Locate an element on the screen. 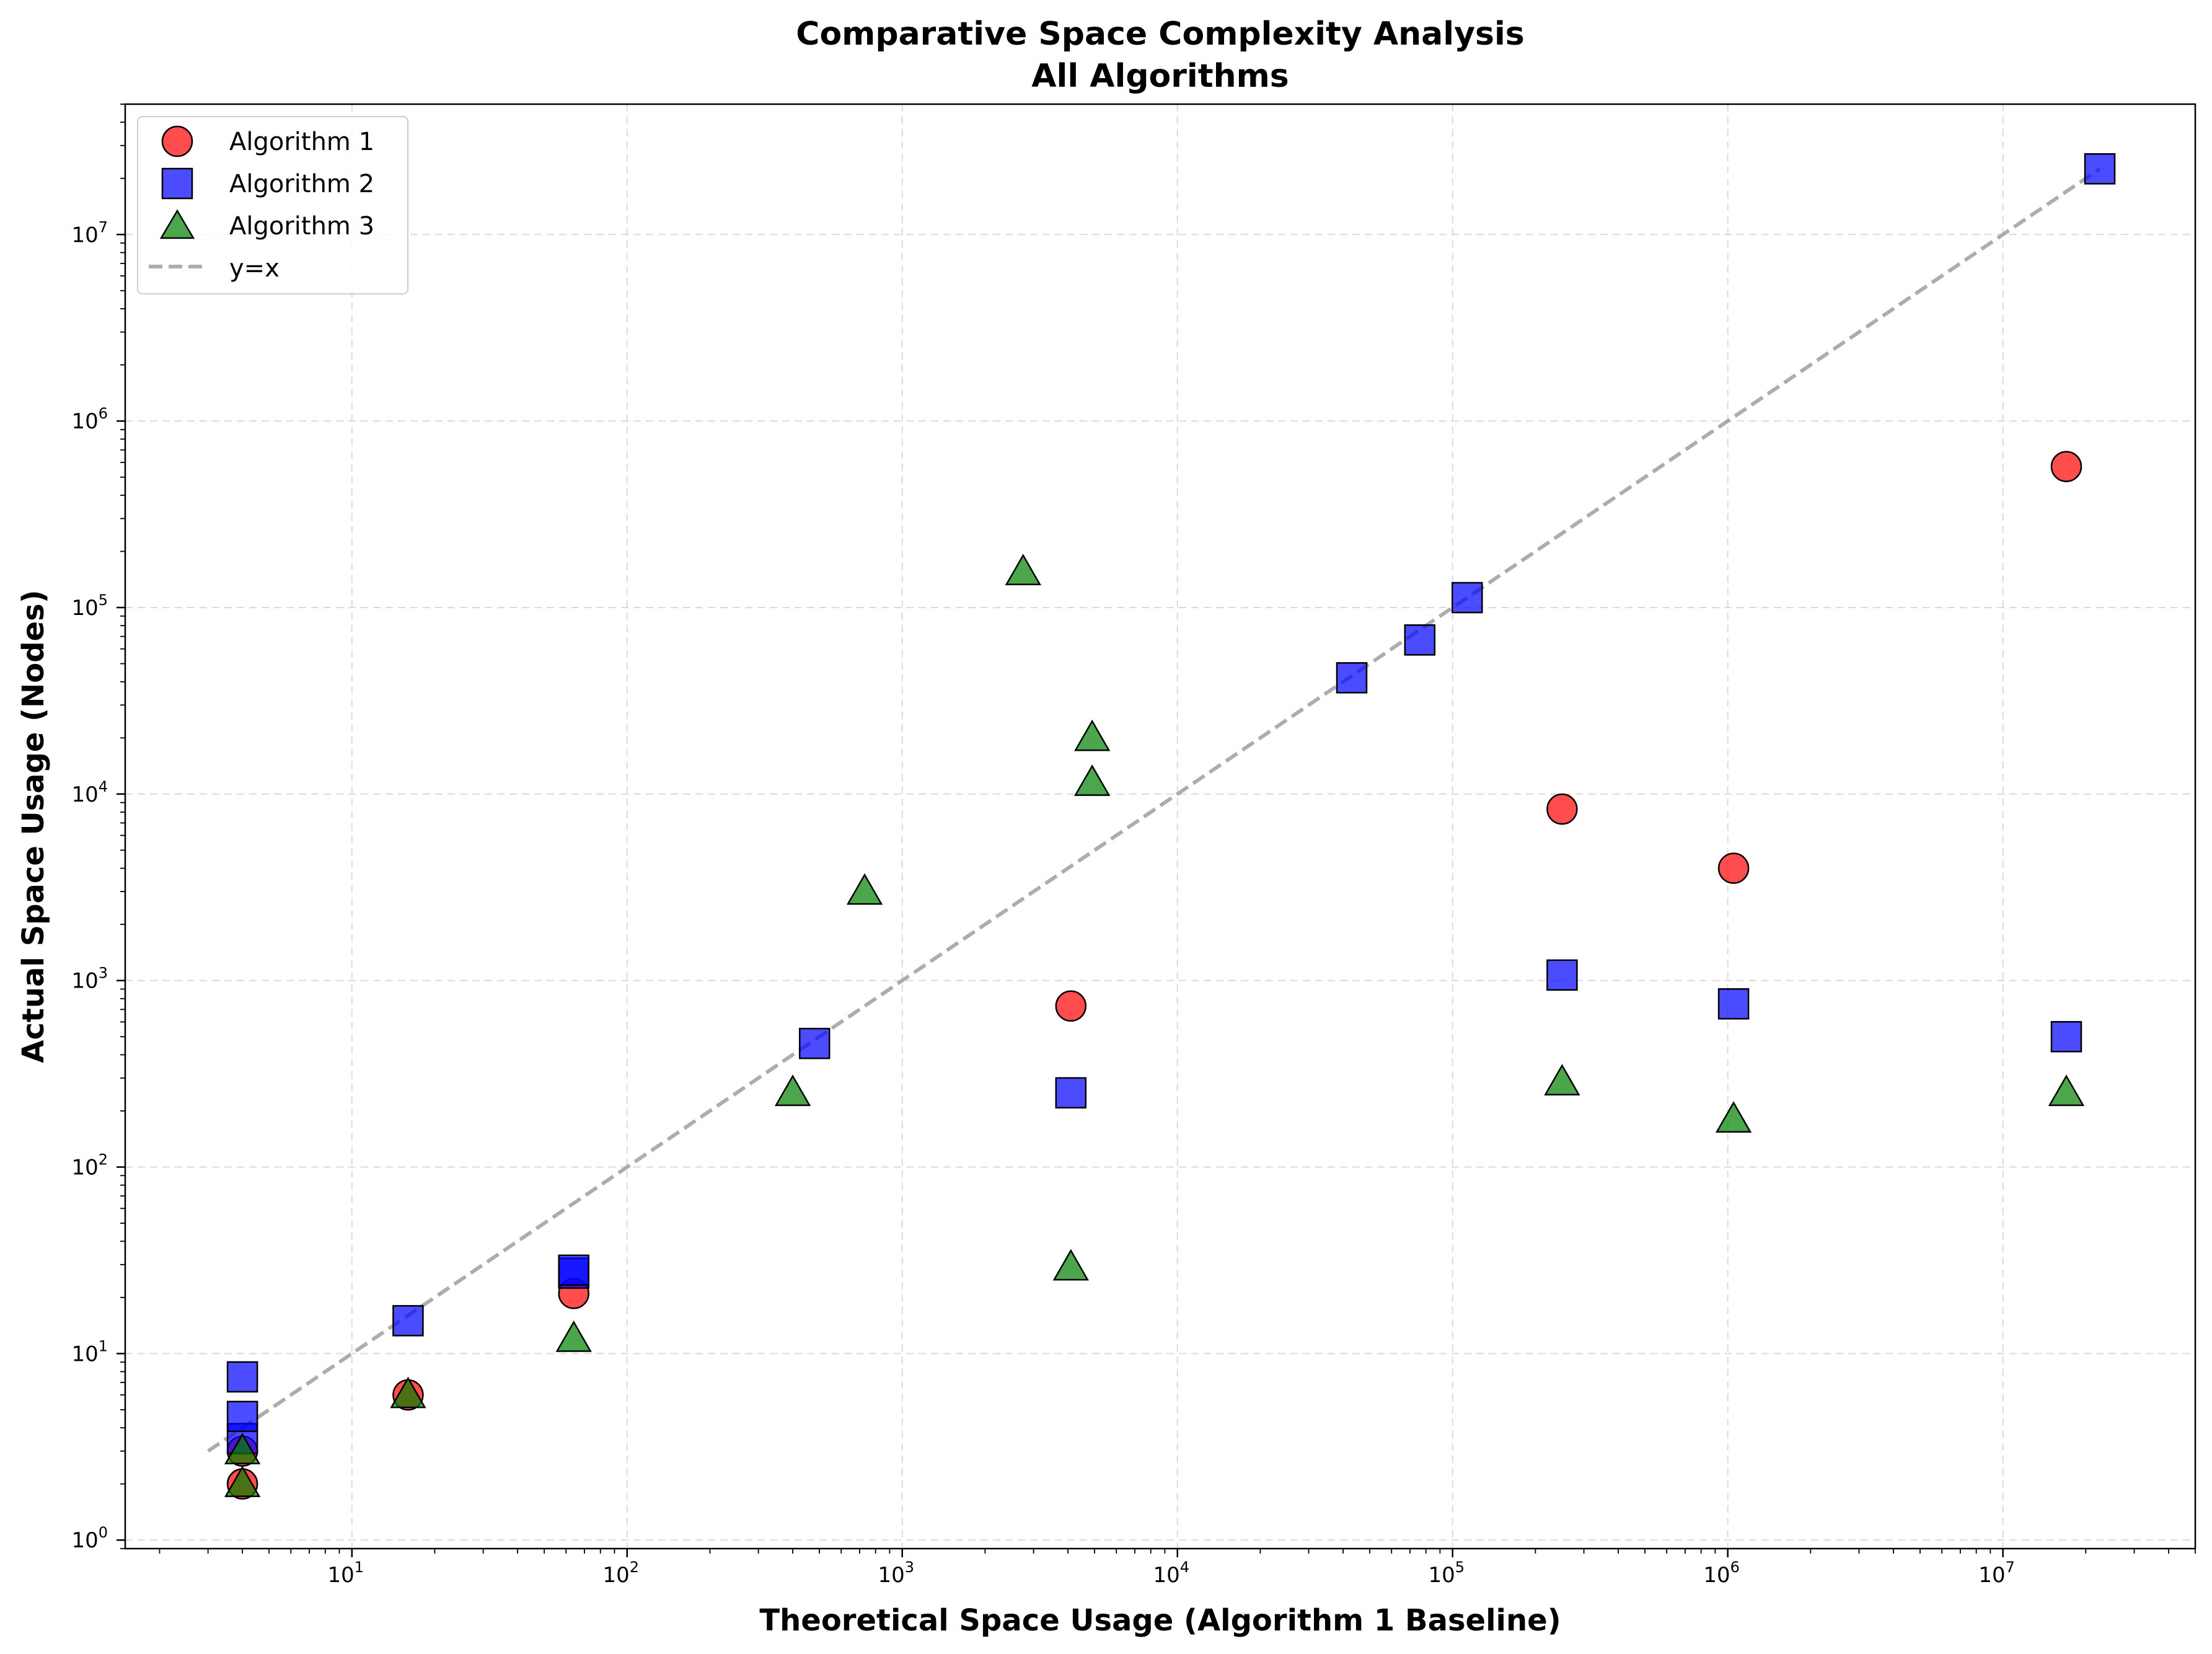  x-tick-label: 10⁶ is located at coordinates (1721, 1573).